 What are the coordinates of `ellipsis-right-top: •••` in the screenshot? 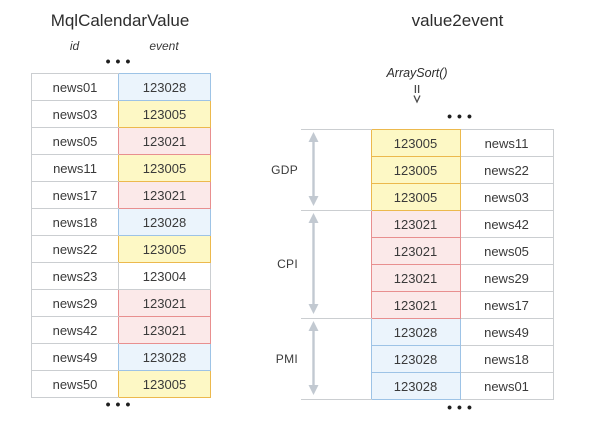 It's located at (462, 116).